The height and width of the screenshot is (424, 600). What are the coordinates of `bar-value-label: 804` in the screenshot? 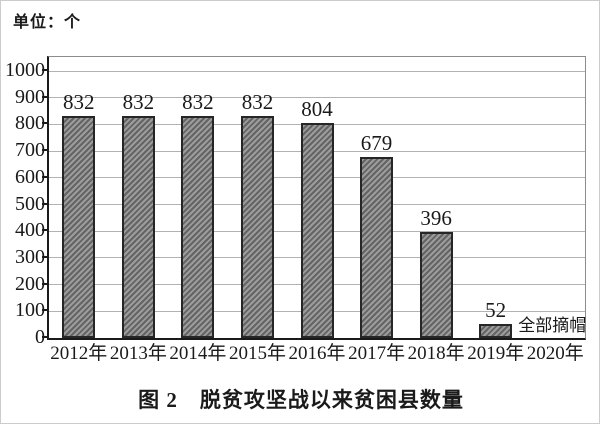 It's located at (317, 109).